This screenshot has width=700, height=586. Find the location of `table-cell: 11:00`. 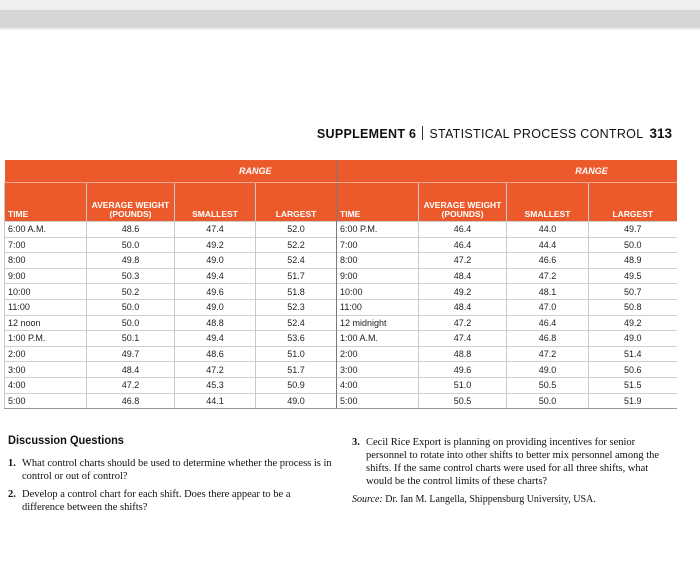

table-cell: 11:00 is located at coordinates (45, 307).